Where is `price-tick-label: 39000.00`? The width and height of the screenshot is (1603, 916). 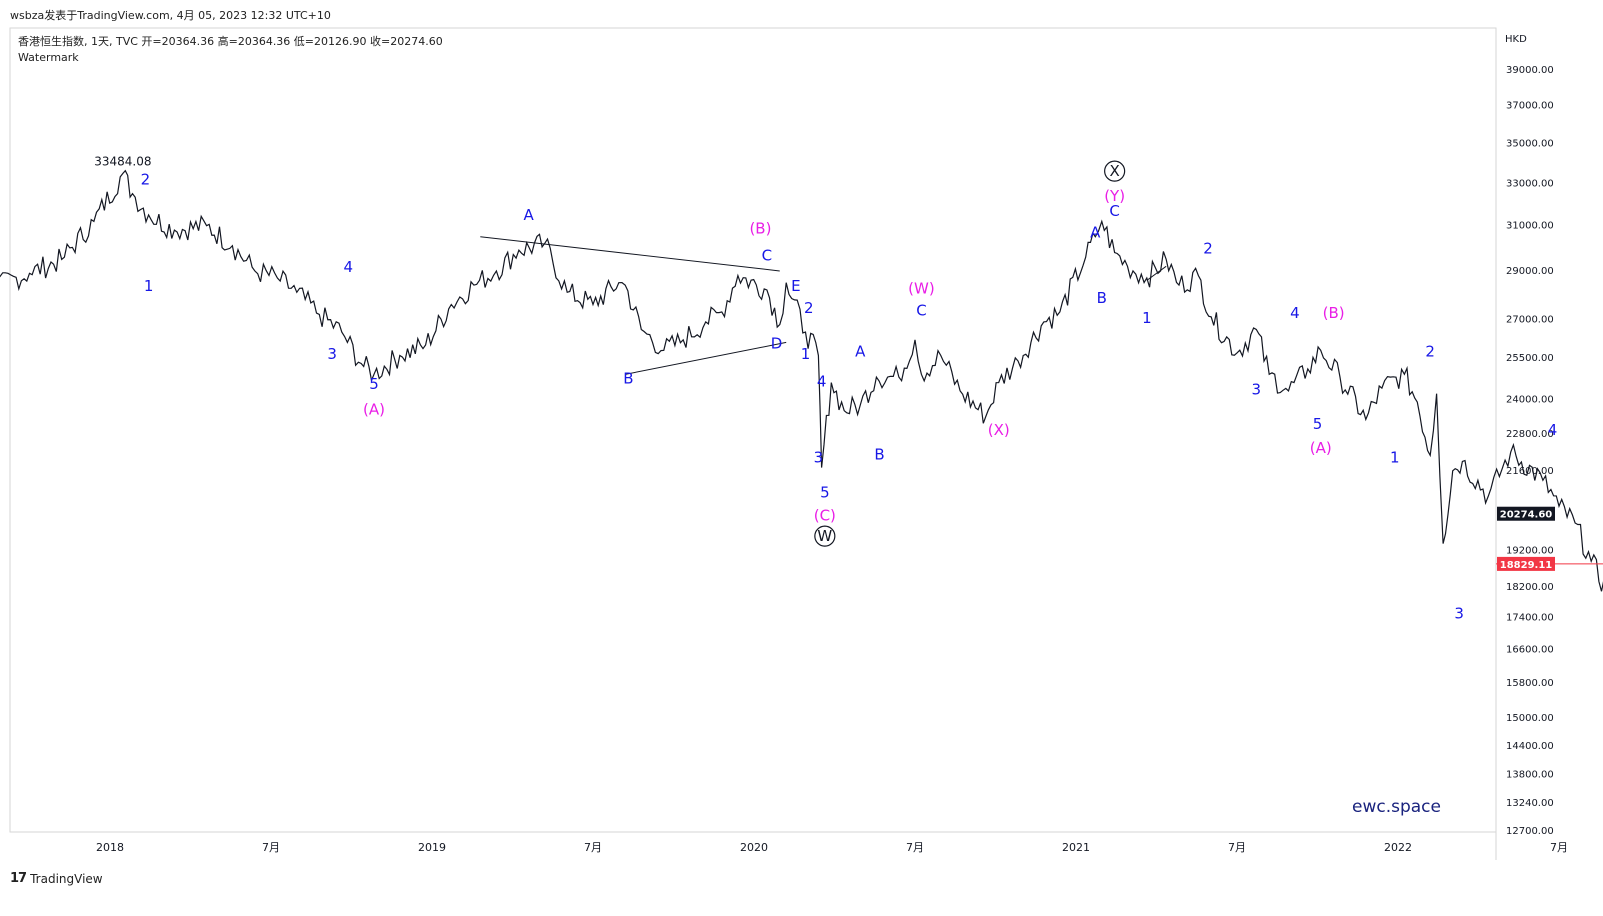 price-tick-label: 39000.00 is located at coordinates (1530, 70).